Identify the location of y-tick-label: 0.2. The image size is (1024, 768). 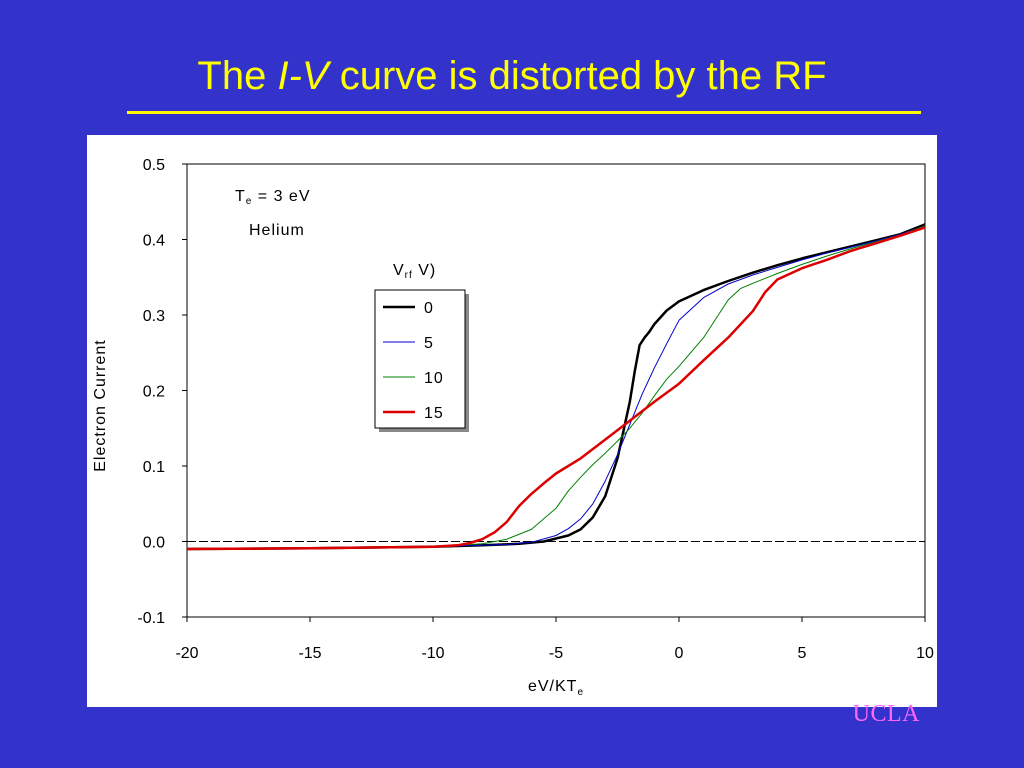
(154, 392).